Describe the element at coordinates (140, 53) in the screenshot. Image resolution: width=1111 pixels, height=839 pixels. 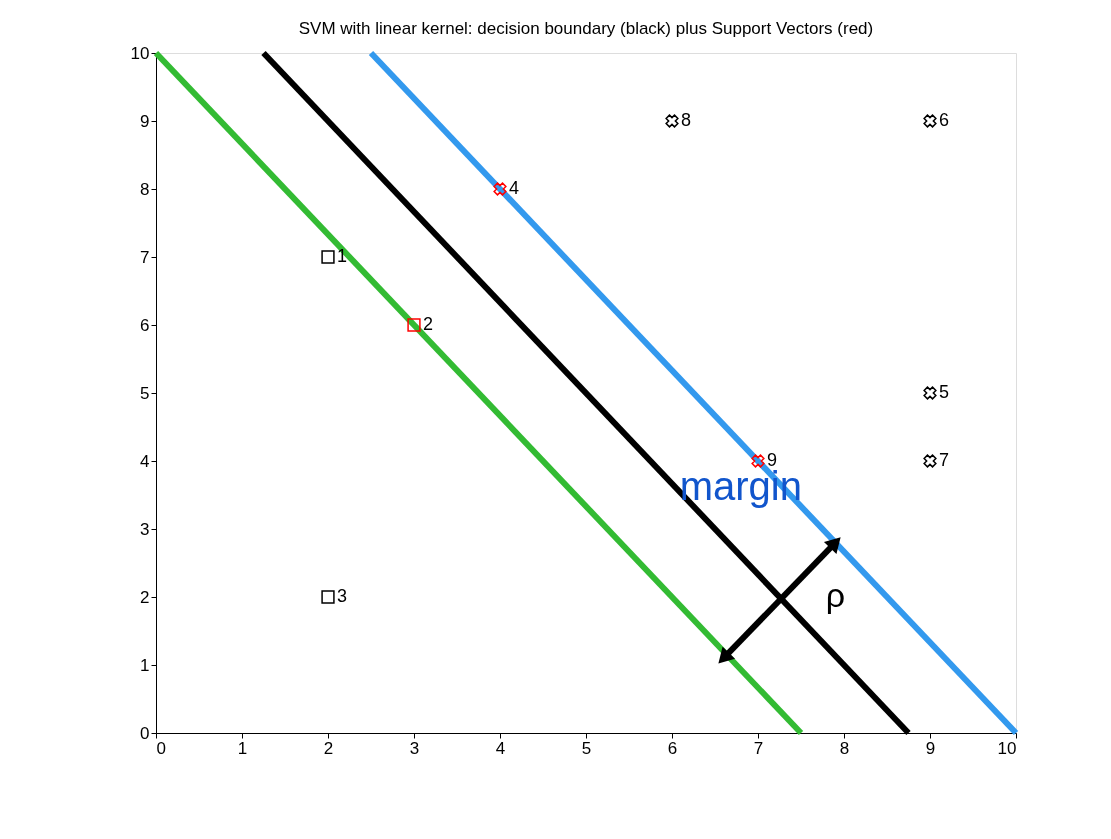
I see `y-tick-label: 10` at that location.